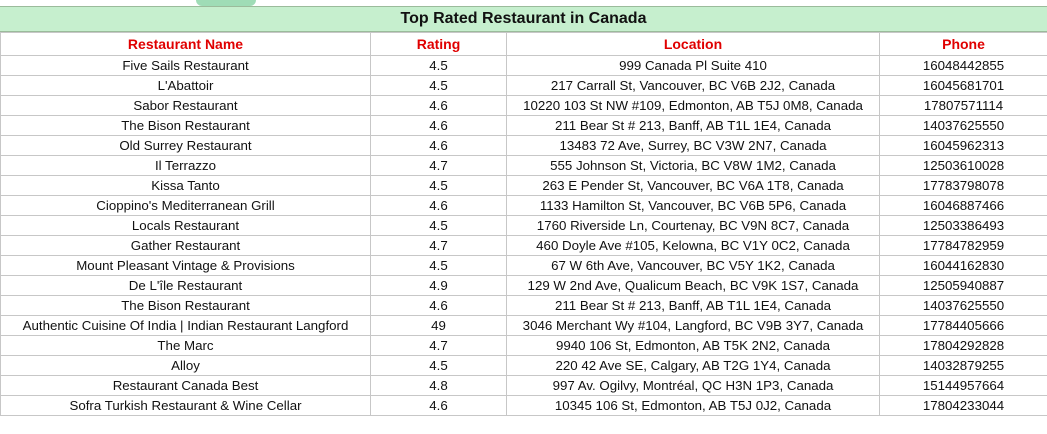  I want to click on cell-location: 999 Canada Pl Suite 410, so click(693, 65).